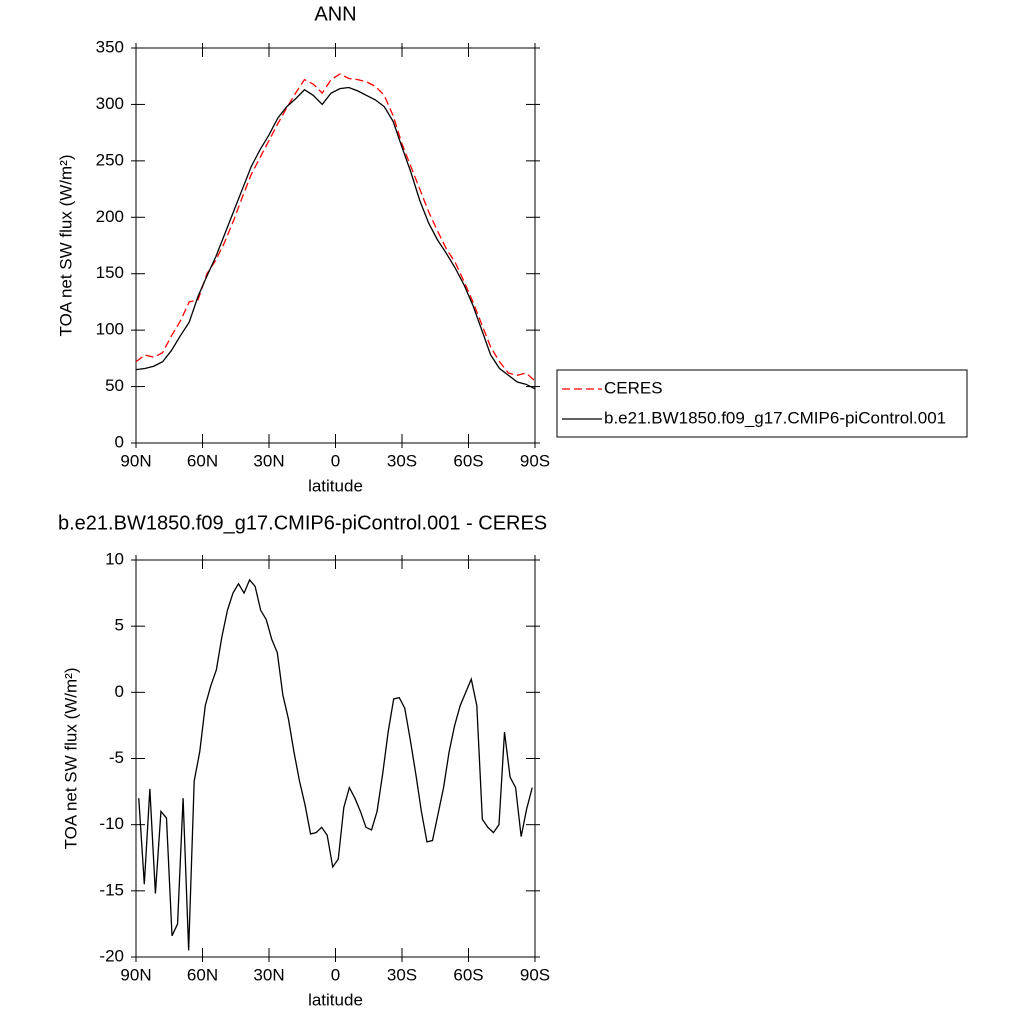 The image size is (1024, 1024). Describe the element at coordinates (110, 216) in the screenshot. I see `y-tick-label: 200` at that location.